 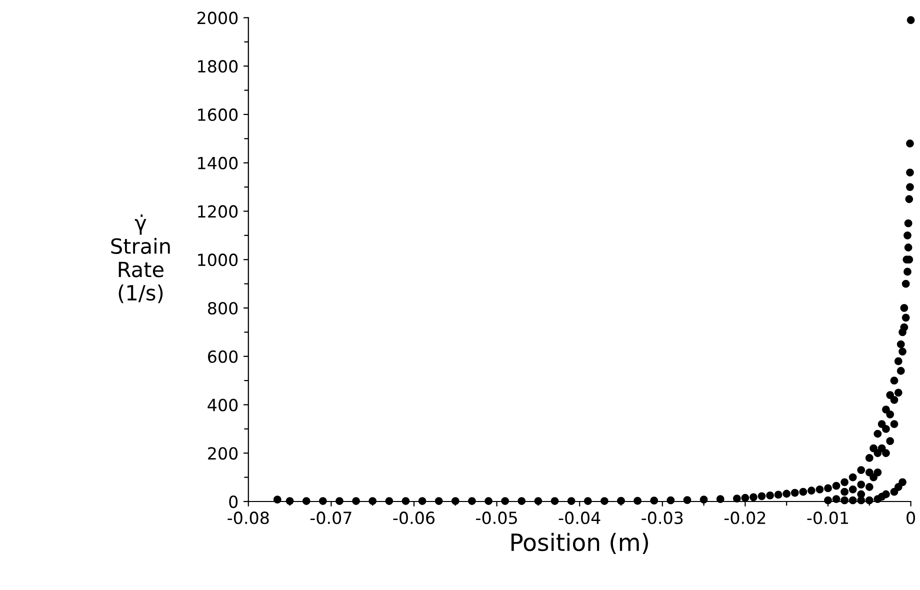 What do you see at coordinates (662, 518) in the screenshot?
I see `x-tick-label: -0.03` at bounding box center [662, 518].